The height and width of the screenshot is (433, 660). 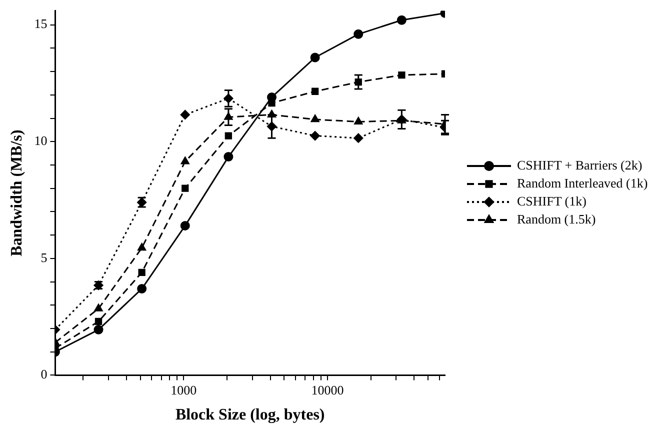 I want to click on y-axis-title: Bandwidth (MB/s), so click(x=17, y=193).